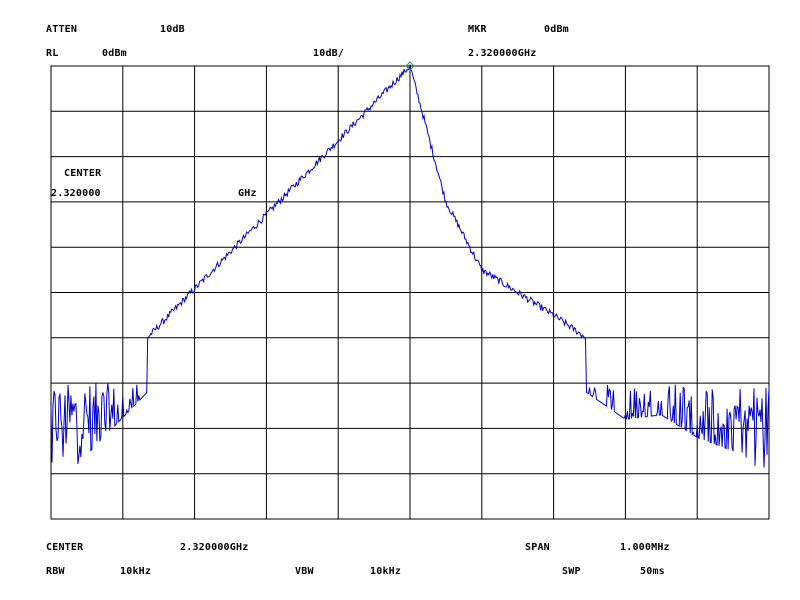 This screenshot has height=600, width=800. I want to click on rbw-value: 10kHz, so click(136, 571).